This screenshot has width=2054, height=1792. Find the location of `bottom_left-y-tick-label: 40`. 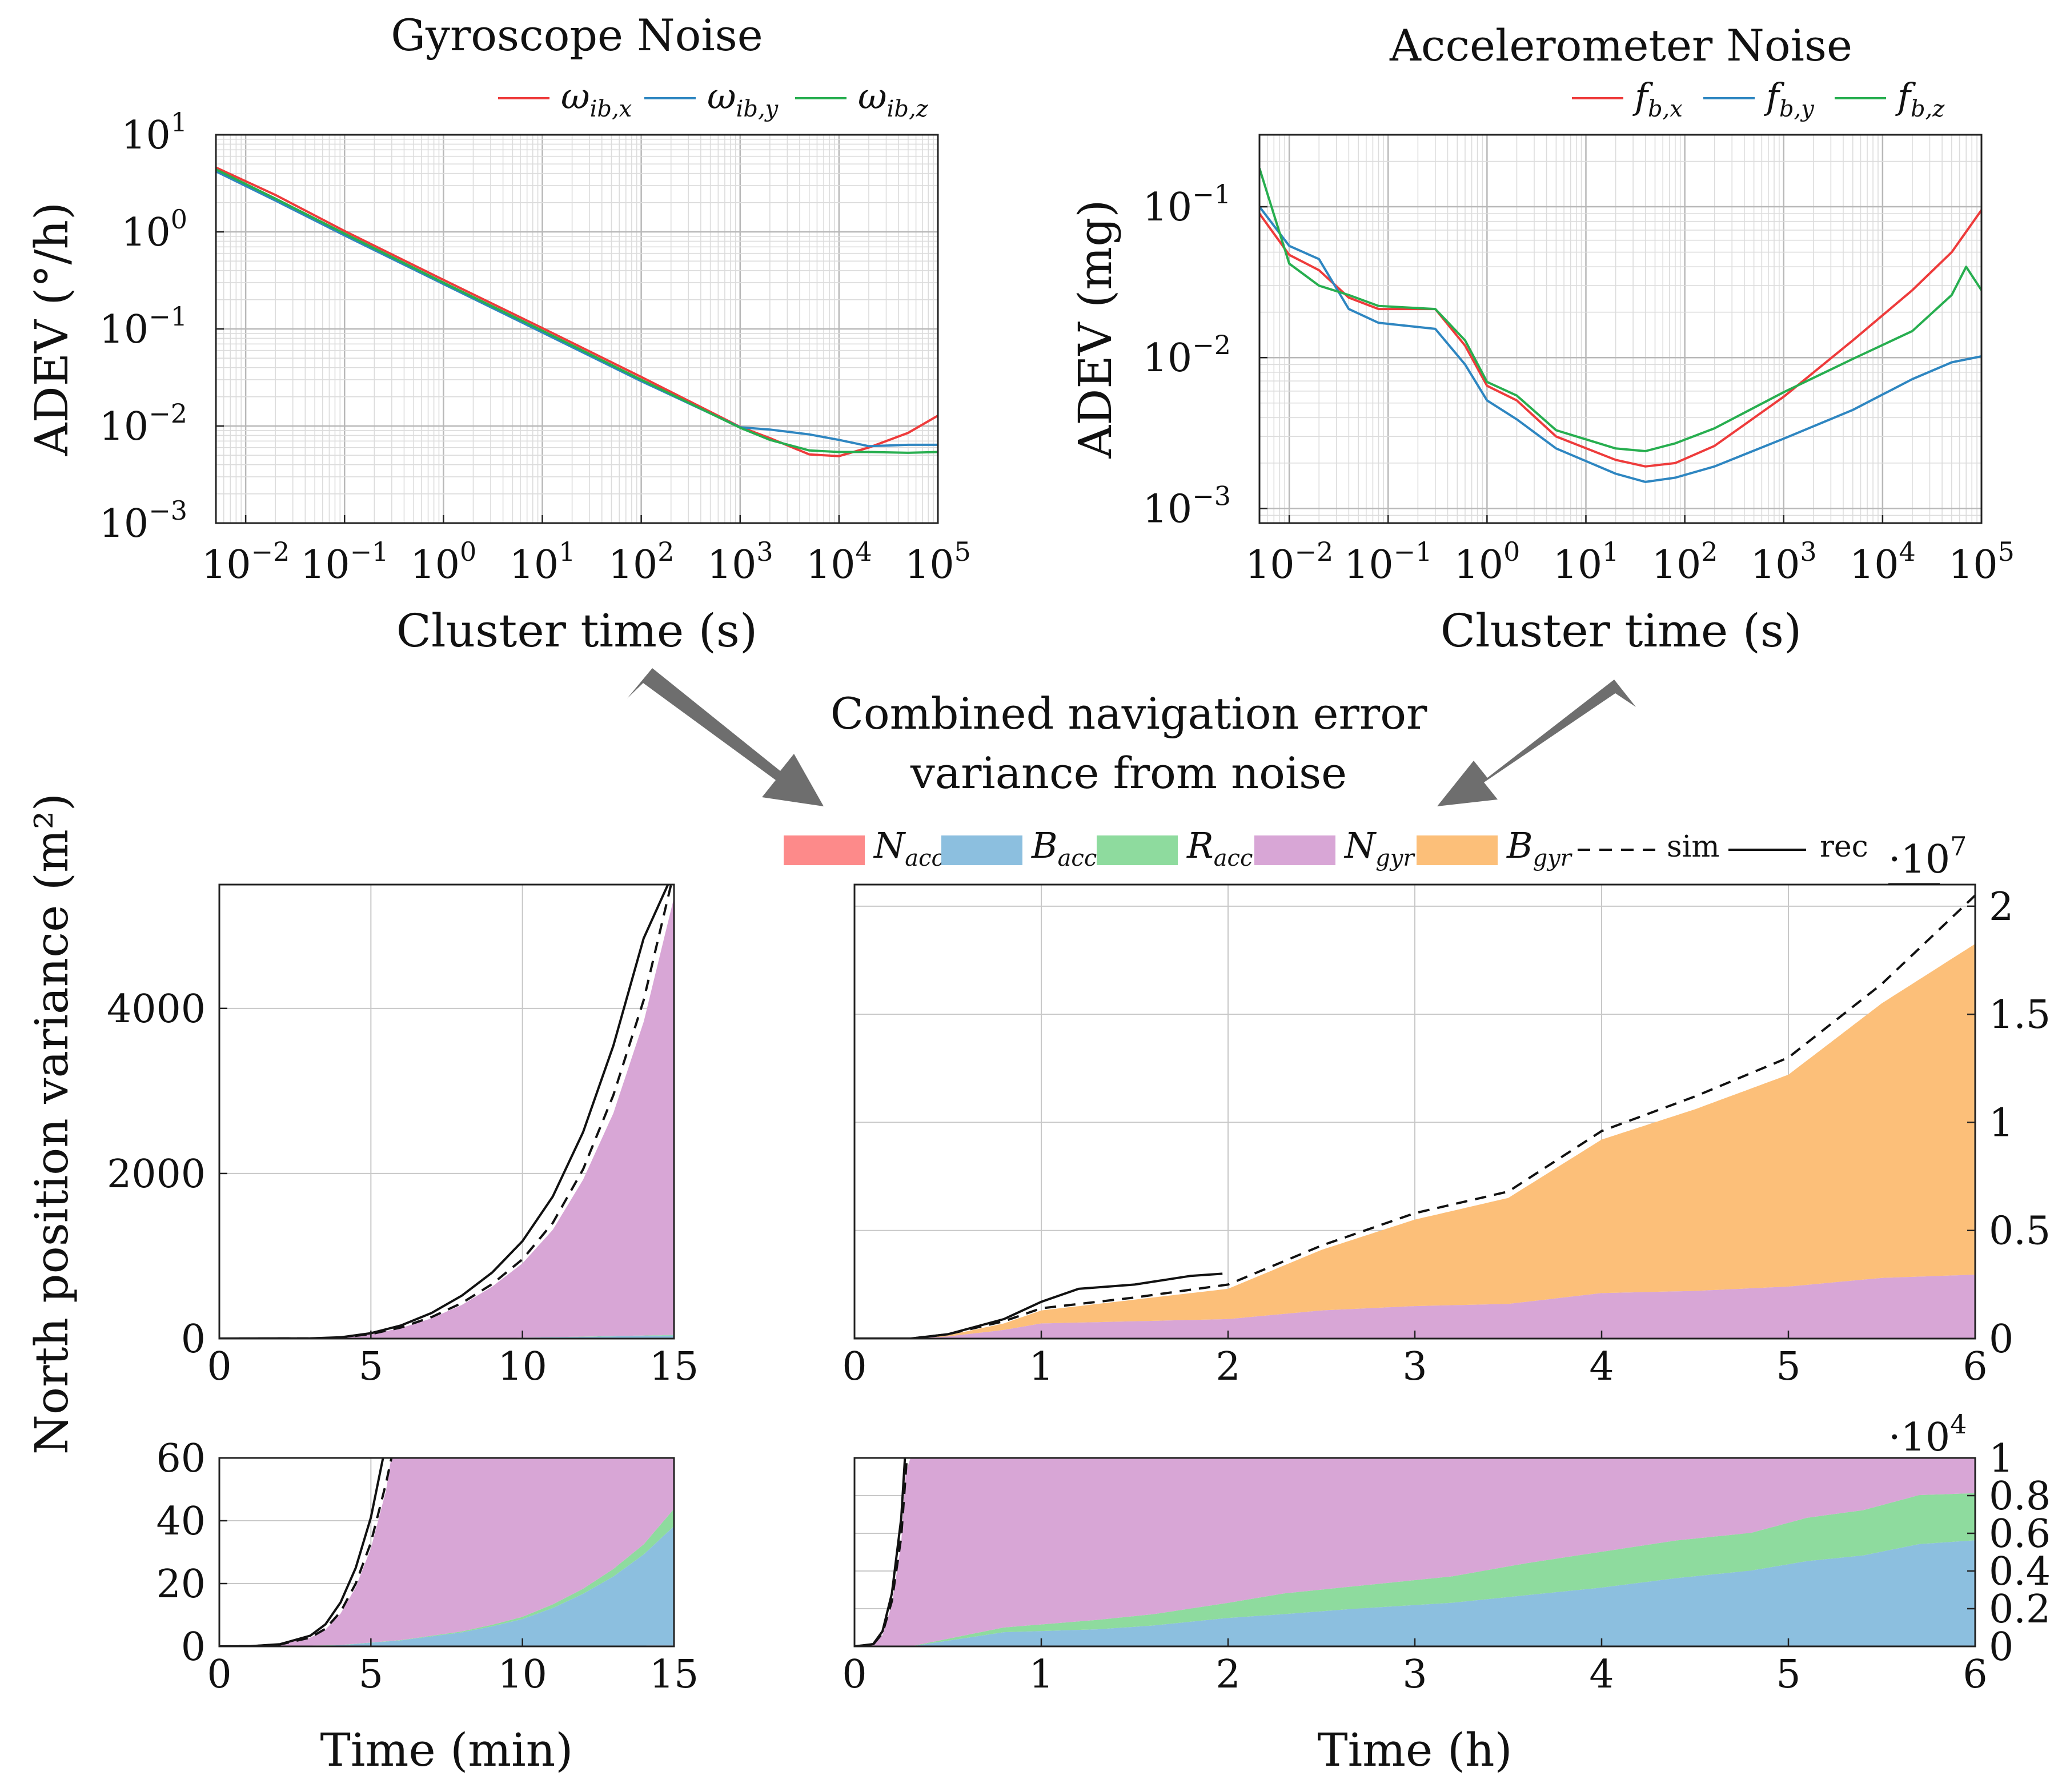

bottom_left-y-tick-label: 40 is located at coordinates (181, 1522).